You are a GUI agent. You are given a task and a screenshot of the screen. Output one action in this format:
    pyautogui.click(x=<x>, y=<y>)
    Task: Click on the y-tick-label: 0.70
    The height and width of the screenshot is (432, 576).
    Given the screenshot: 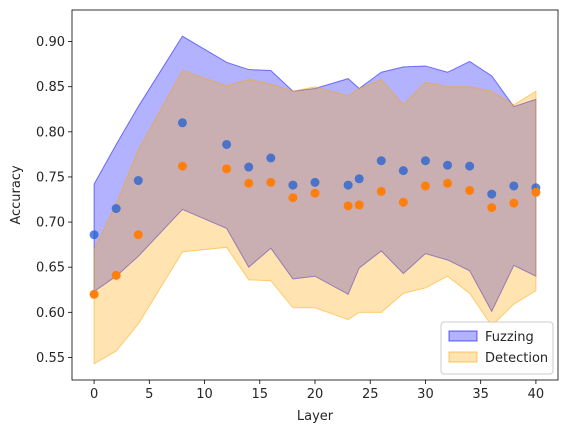 What is the action you would take?
    pyautogui.click(x=50, y=223)
    